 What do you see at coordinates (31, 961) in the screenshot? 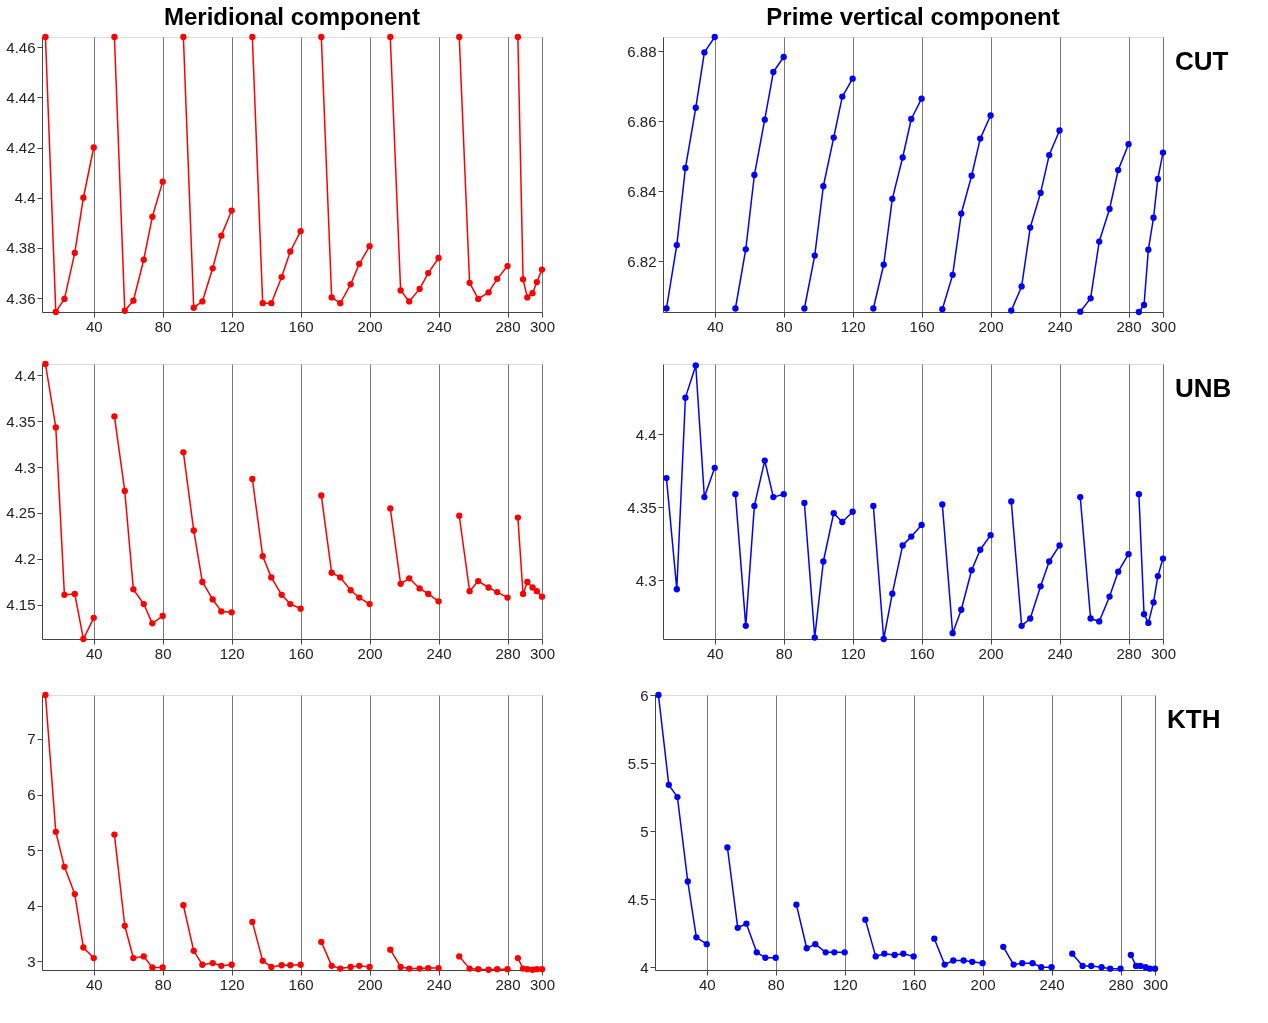
I see `y-tick-label: 3` at bounding box center [31, 961].